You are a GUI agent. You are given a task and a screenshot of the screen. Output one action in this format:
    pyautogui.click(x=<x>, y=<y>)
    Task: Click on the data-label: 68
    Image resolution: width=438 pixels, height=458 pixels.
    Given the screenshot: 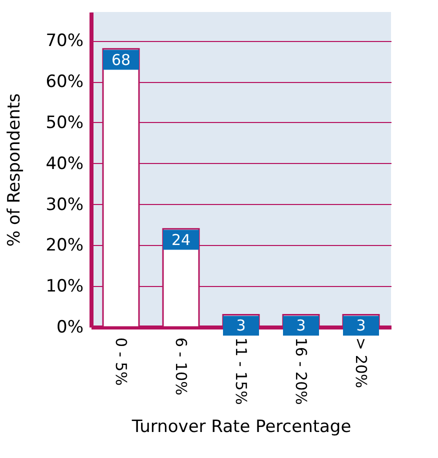 What is the action you would take?
    pyautogui.click(x=121, y=59)
    